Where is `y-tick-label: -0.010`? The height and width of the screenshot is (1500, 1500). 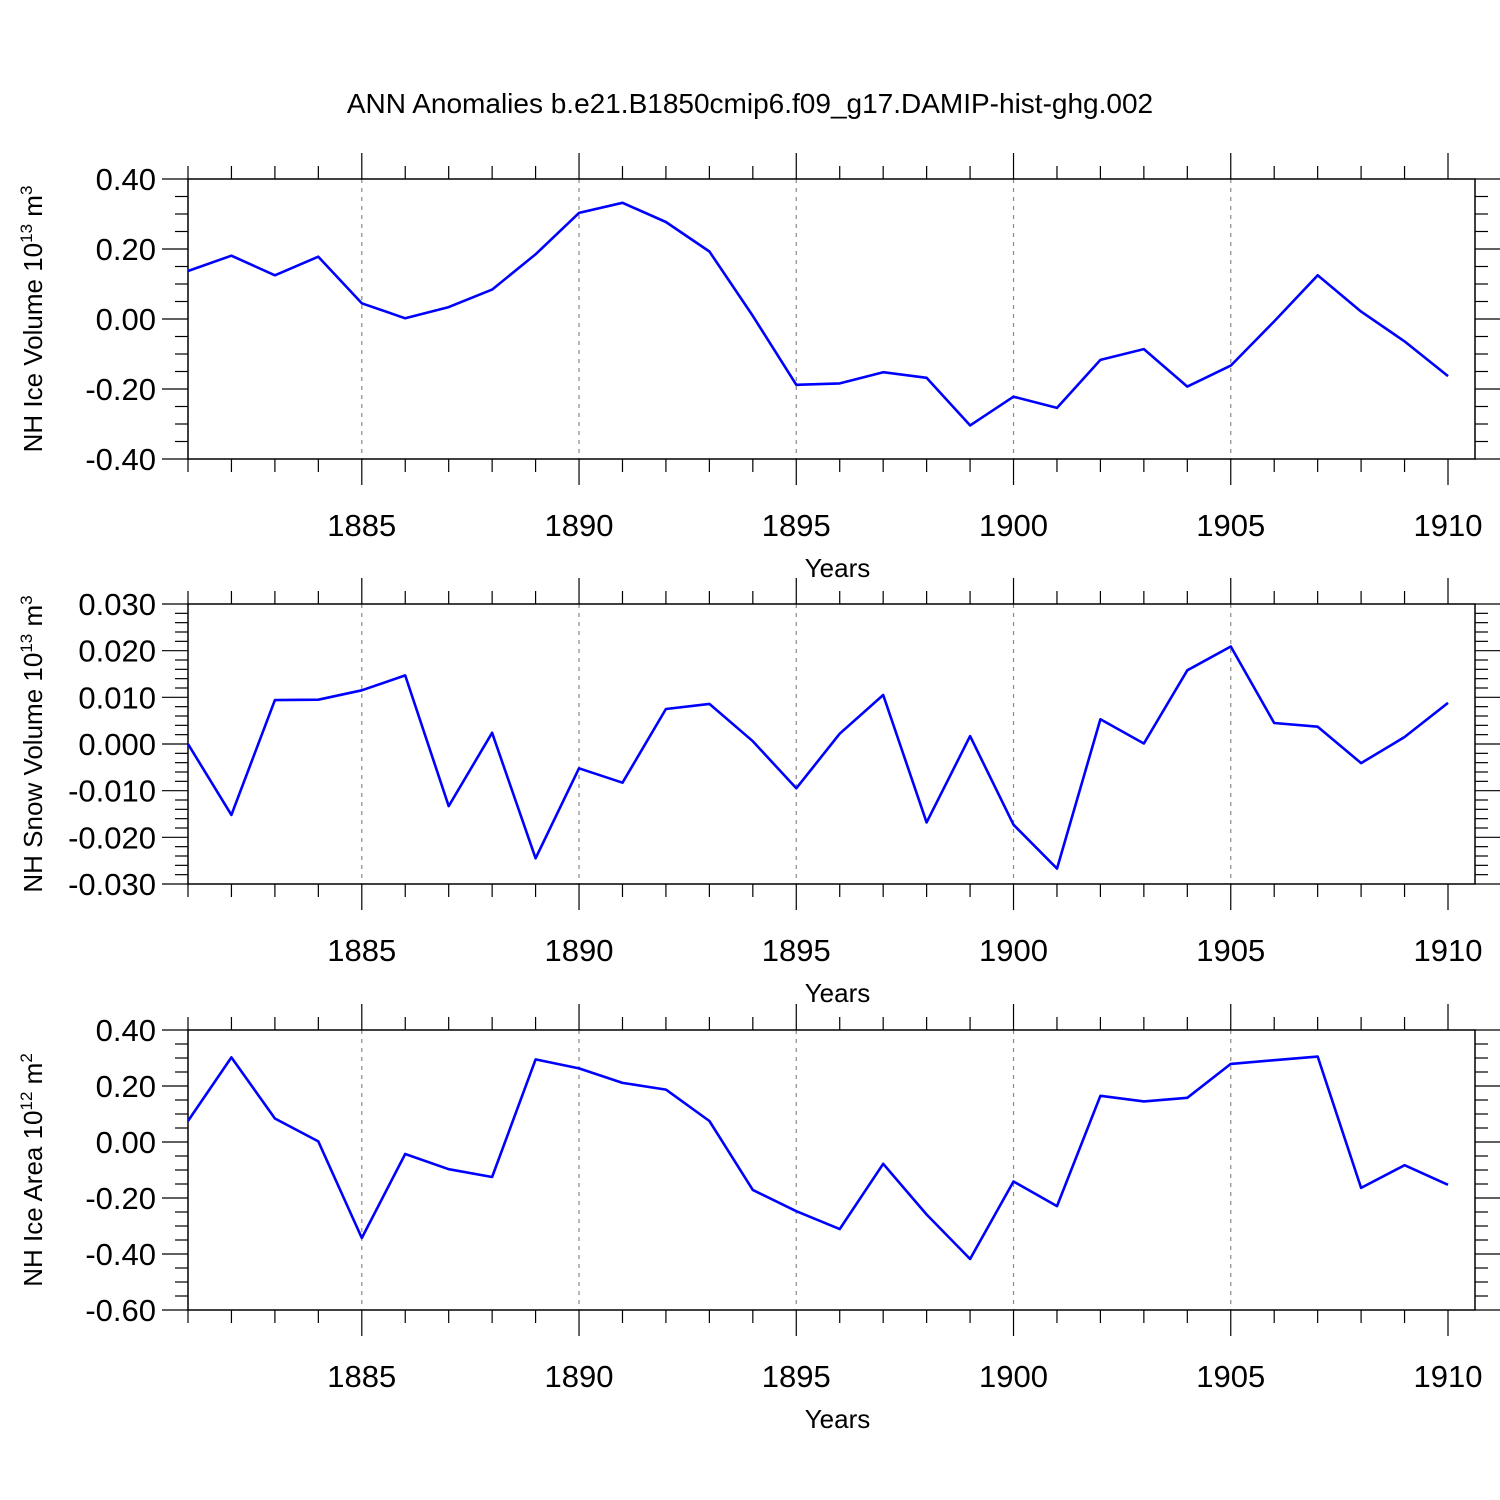
y-tick-label: -0.010 is located at coordinates (112, 791).